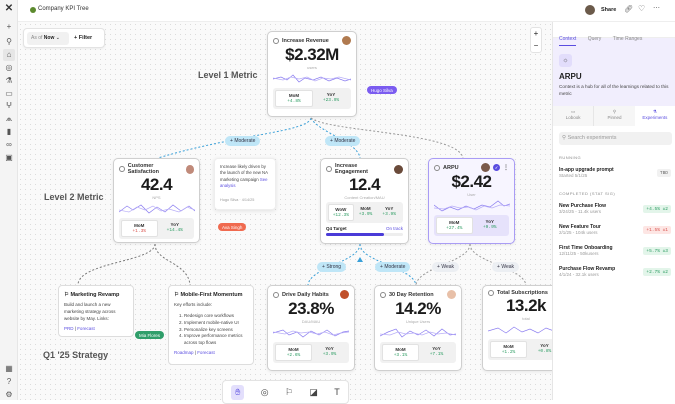  What do you see at coordinates (264, 391) in the screenshot?
I see `metric-tool-icon: ◎` at bounding box center [264, 391].